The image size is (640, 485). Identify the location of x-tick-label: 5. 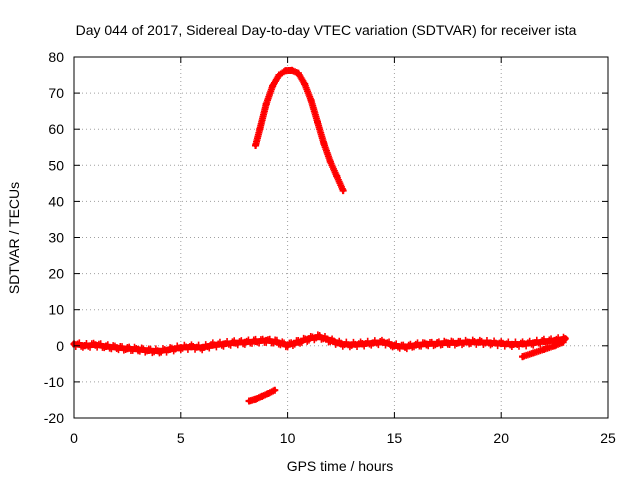
(181, 438).